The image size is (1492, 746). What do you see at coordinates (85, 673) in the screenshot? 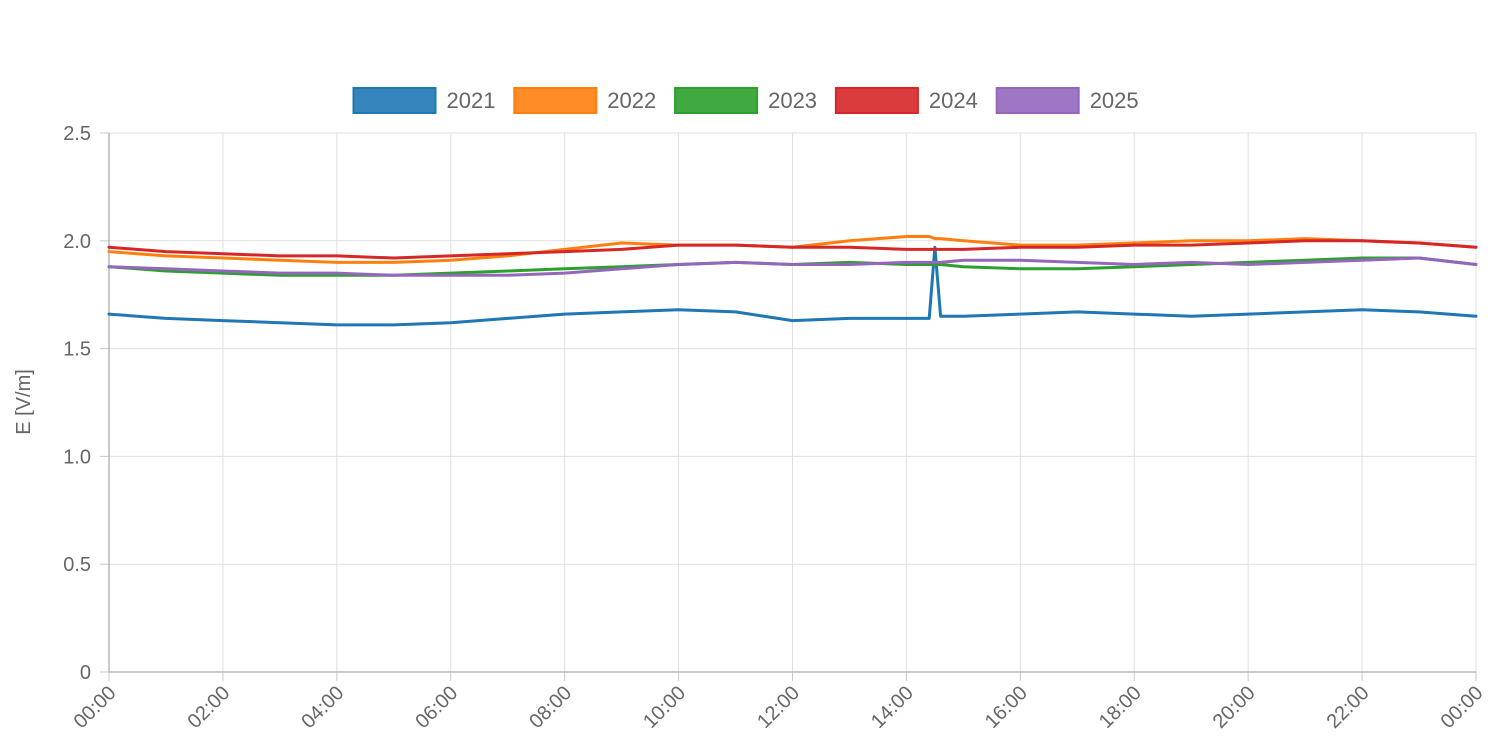
I see `y-tick-label: 0` at bounding box center [85, 673].